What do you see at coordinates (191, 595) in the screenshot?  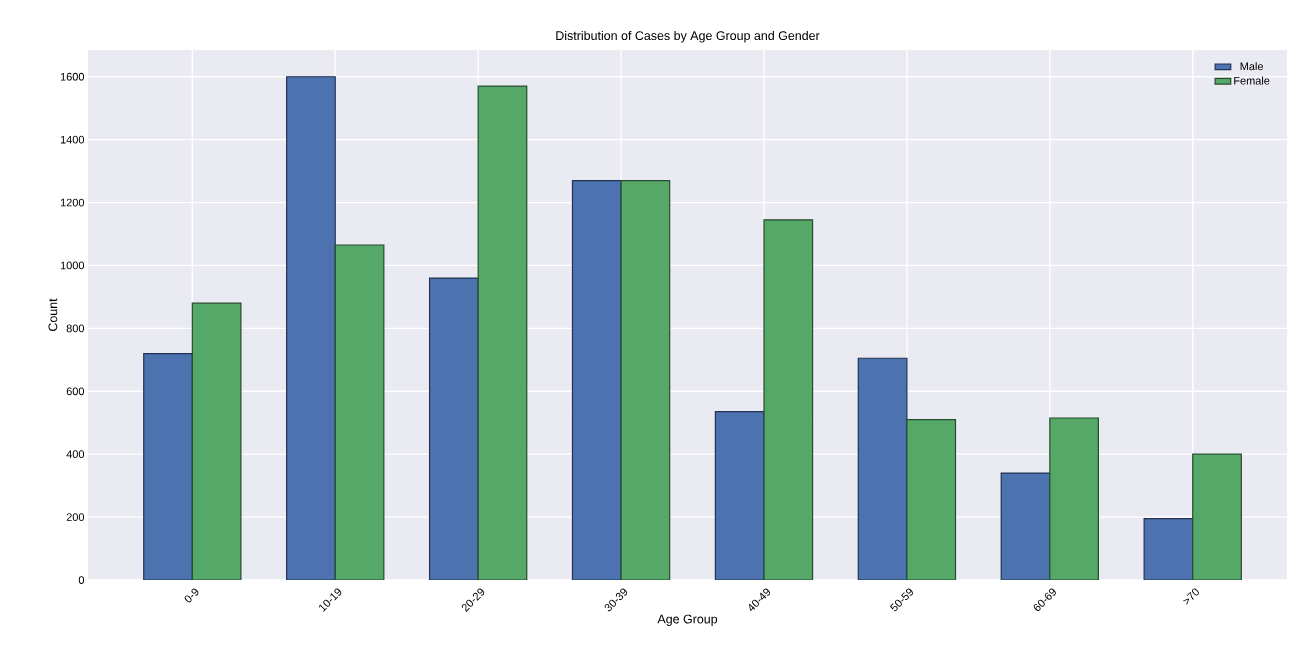 I see `x-tick-label: 0-9` at bounding box center [191, 595].